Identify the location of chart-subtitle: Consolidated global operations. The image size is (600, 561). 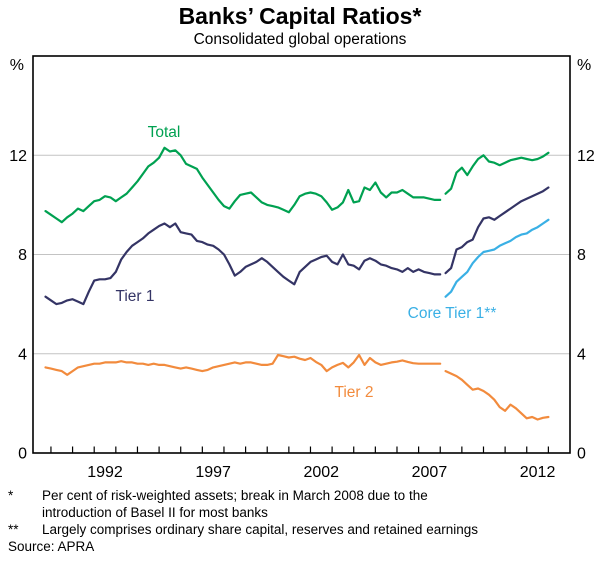
(300, 39).